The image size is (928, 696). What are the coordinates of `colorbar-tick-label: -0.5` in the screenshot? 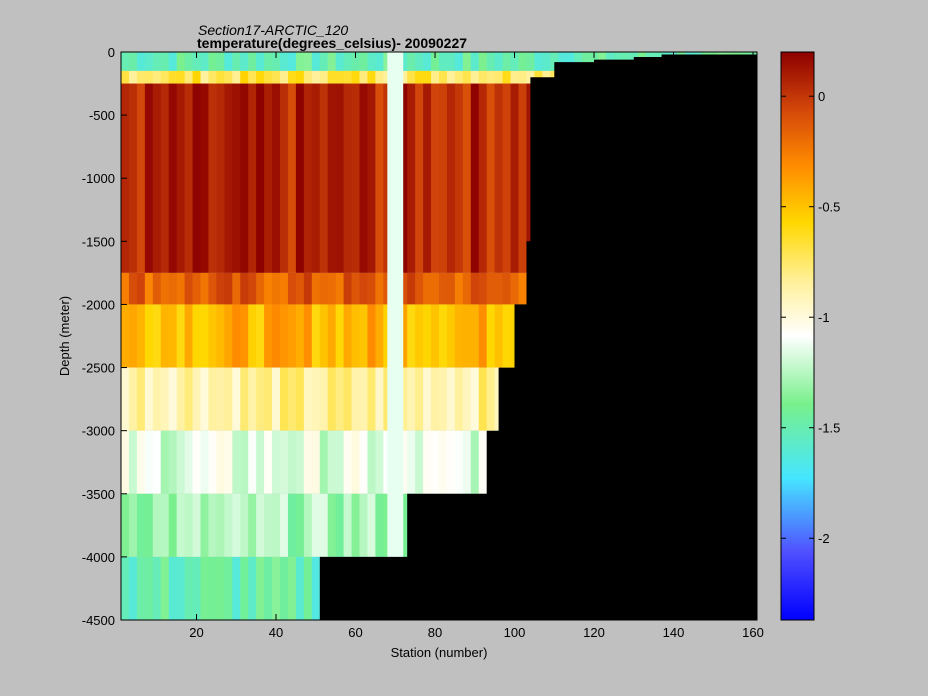 It's located at (829, 207).